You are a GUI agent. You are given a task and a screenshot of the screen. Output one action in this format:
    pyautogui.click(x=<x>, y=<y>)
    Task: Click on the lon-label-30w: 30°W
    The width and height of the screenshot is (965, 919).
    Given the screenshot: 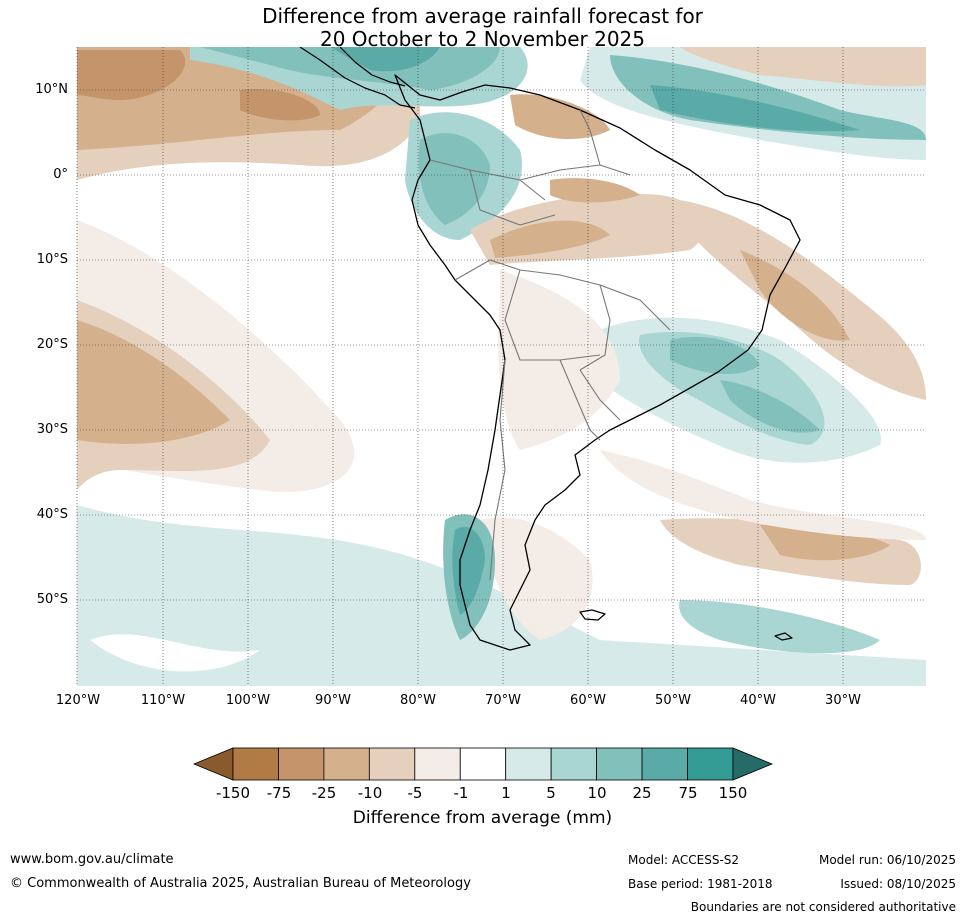 What is the action you would take?
    pyautogui.click(x=843, y=700)
    